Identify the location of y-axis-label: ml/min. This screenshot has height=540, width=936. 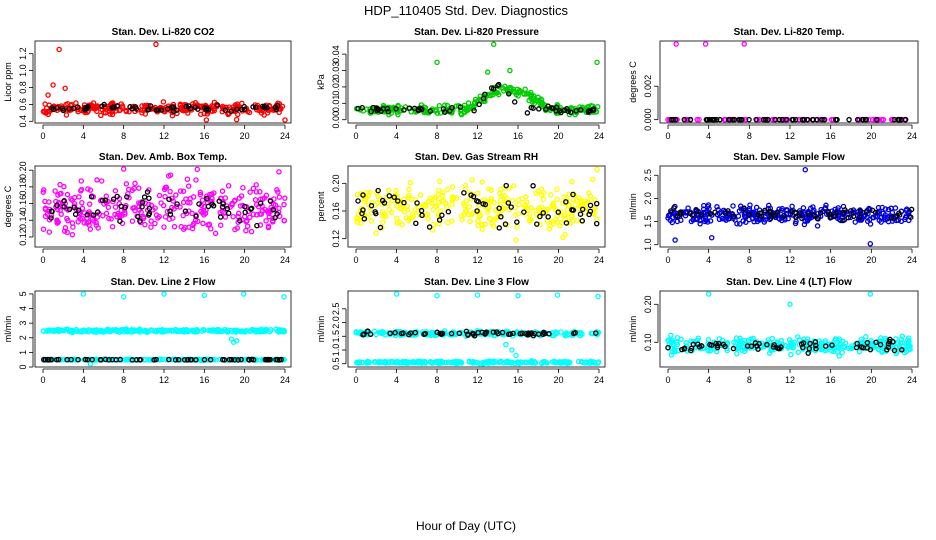
(321, 329).